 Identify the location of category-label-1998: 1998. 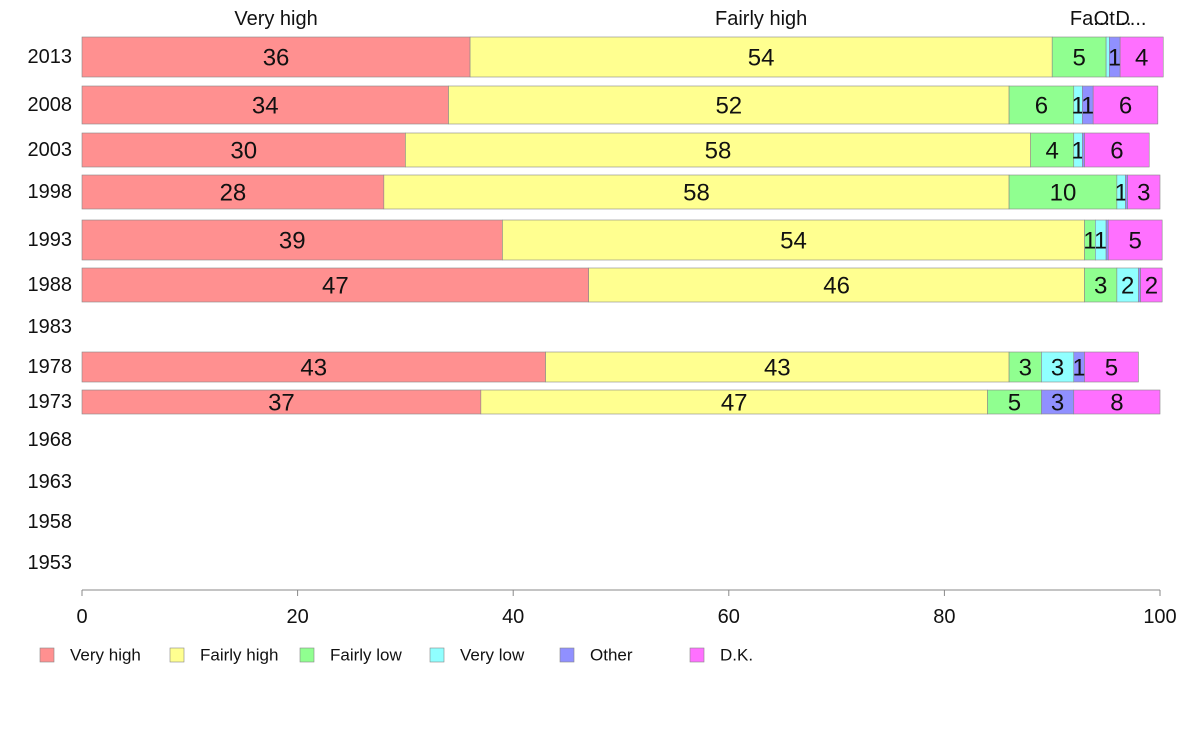
(50, 192).